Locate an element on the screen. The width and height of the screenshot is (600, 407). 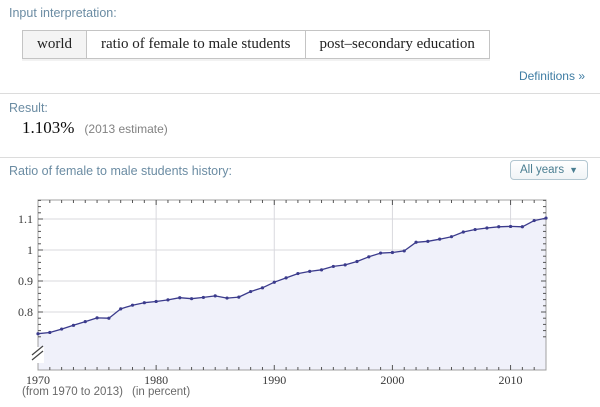
result-line: 1.103% (2013 estimate) is located at coordinates (95, 128).